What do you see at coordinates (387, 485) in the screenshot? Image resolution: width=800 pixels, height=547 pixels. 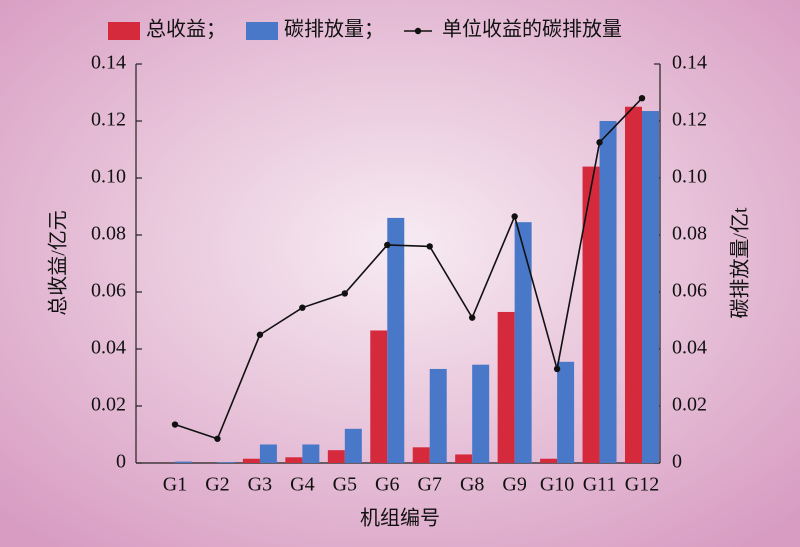 I see `x-tick-label: G6` at bounding box center [387, 485].